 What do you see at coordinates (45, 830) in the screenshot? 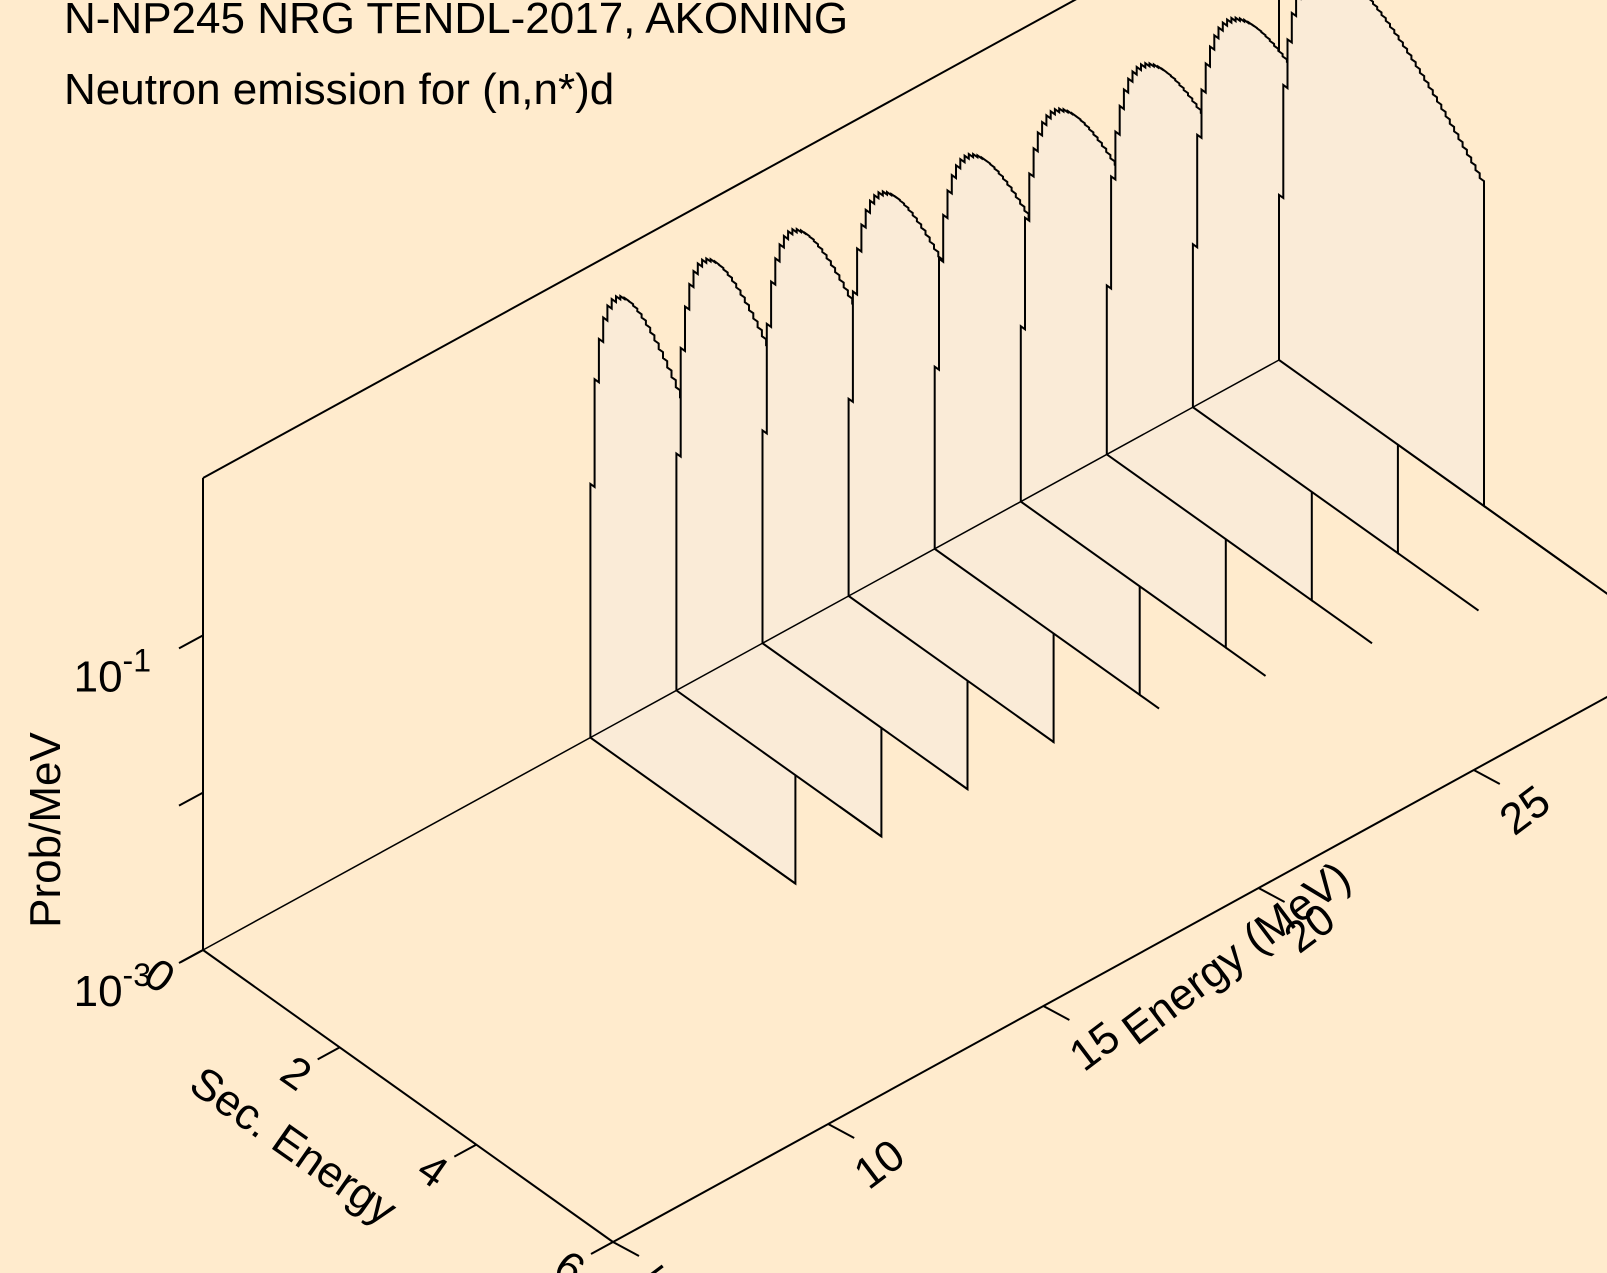
I see `z-axis-label: Prob/MeV` at bounding box center [45, 830].